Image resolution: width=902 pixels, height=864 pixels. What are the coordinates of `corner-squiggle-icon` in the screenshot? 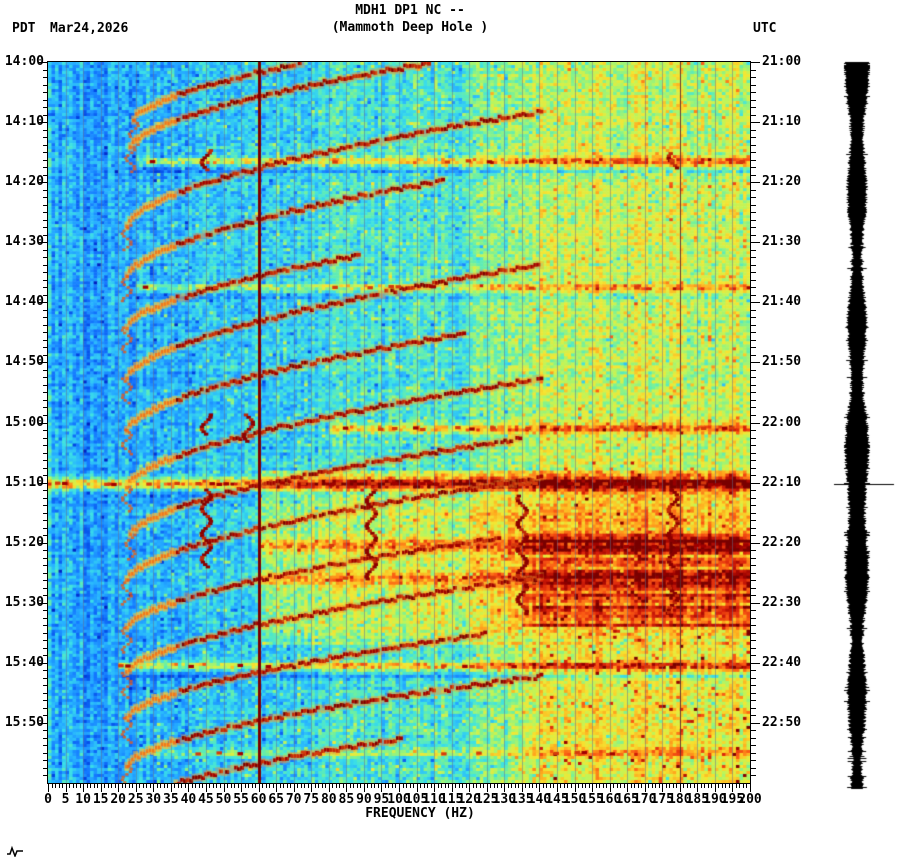 It's located at (15, 851).